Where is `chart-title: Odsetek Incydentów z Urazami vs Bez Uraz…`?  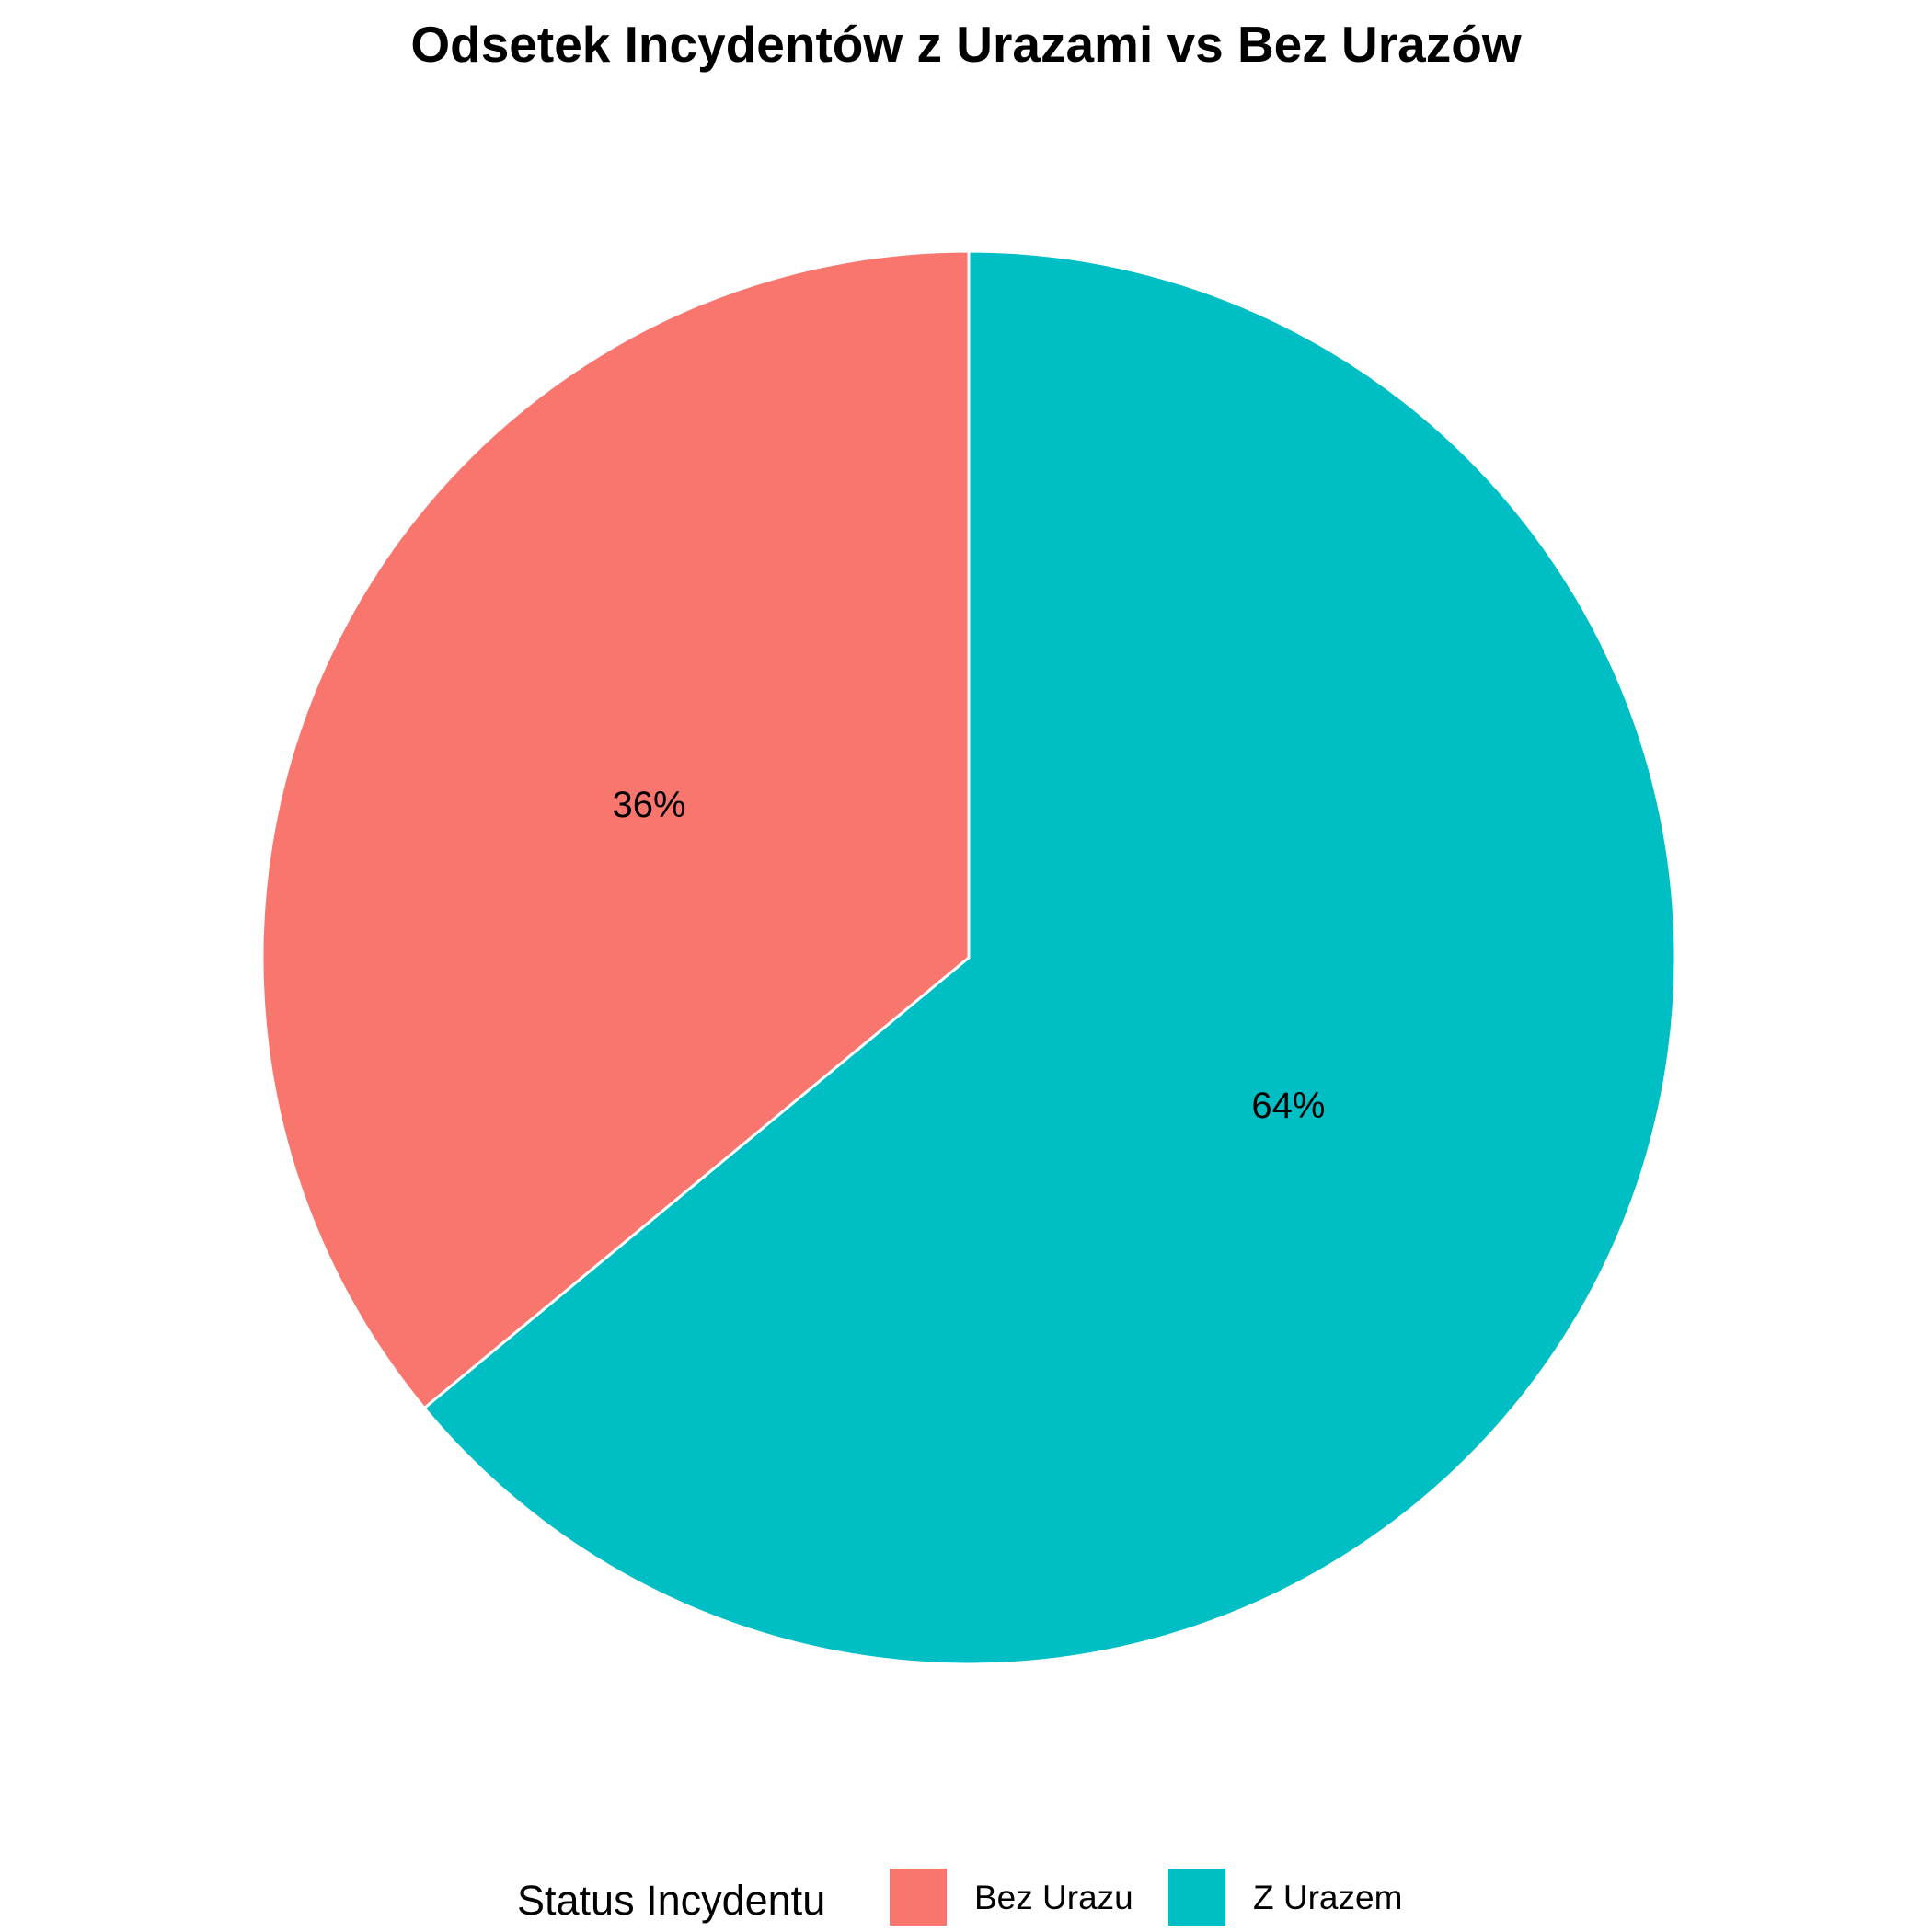 chart-title: Odsetek Incydentów z Urazami vs Bez Uraz… is located at coordinates (966, 44).